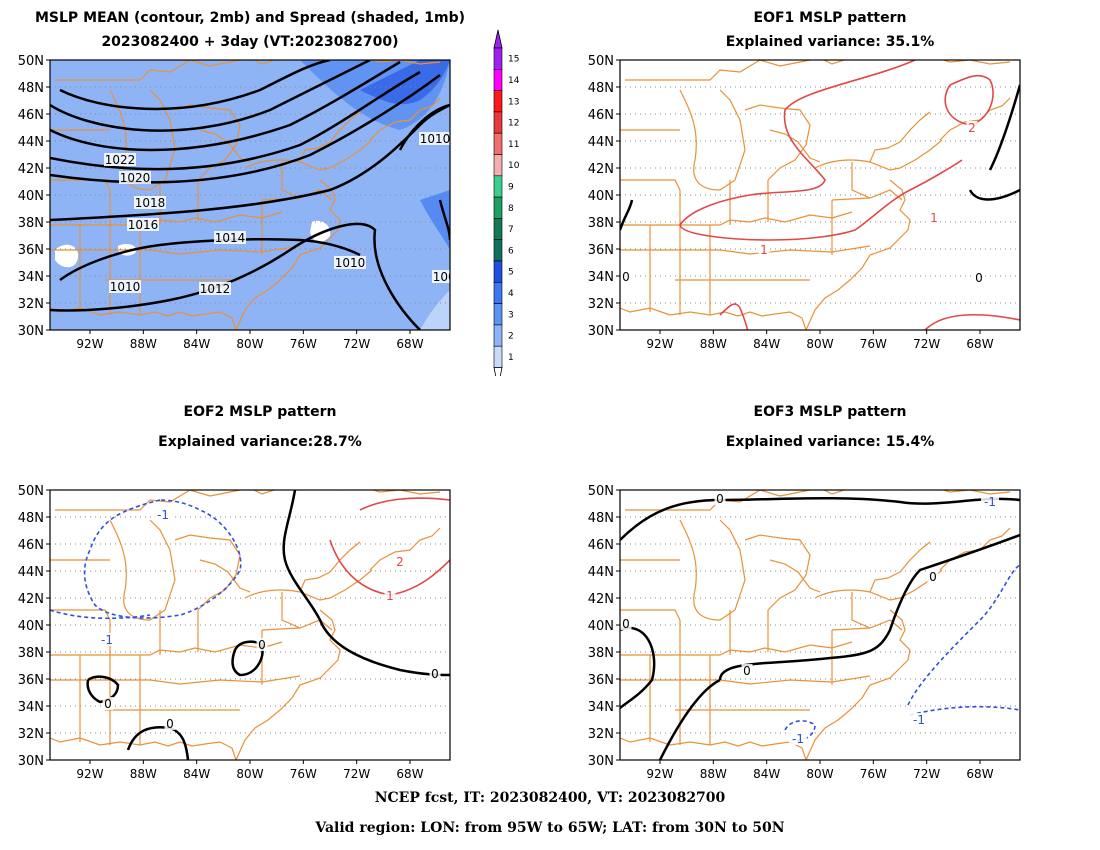 This screenshot has height=850, width=1100. What do you see at coordinates (514, 166) in the screenshot?
I see `colorbar-label: 10` at bounding box center [514, 166].